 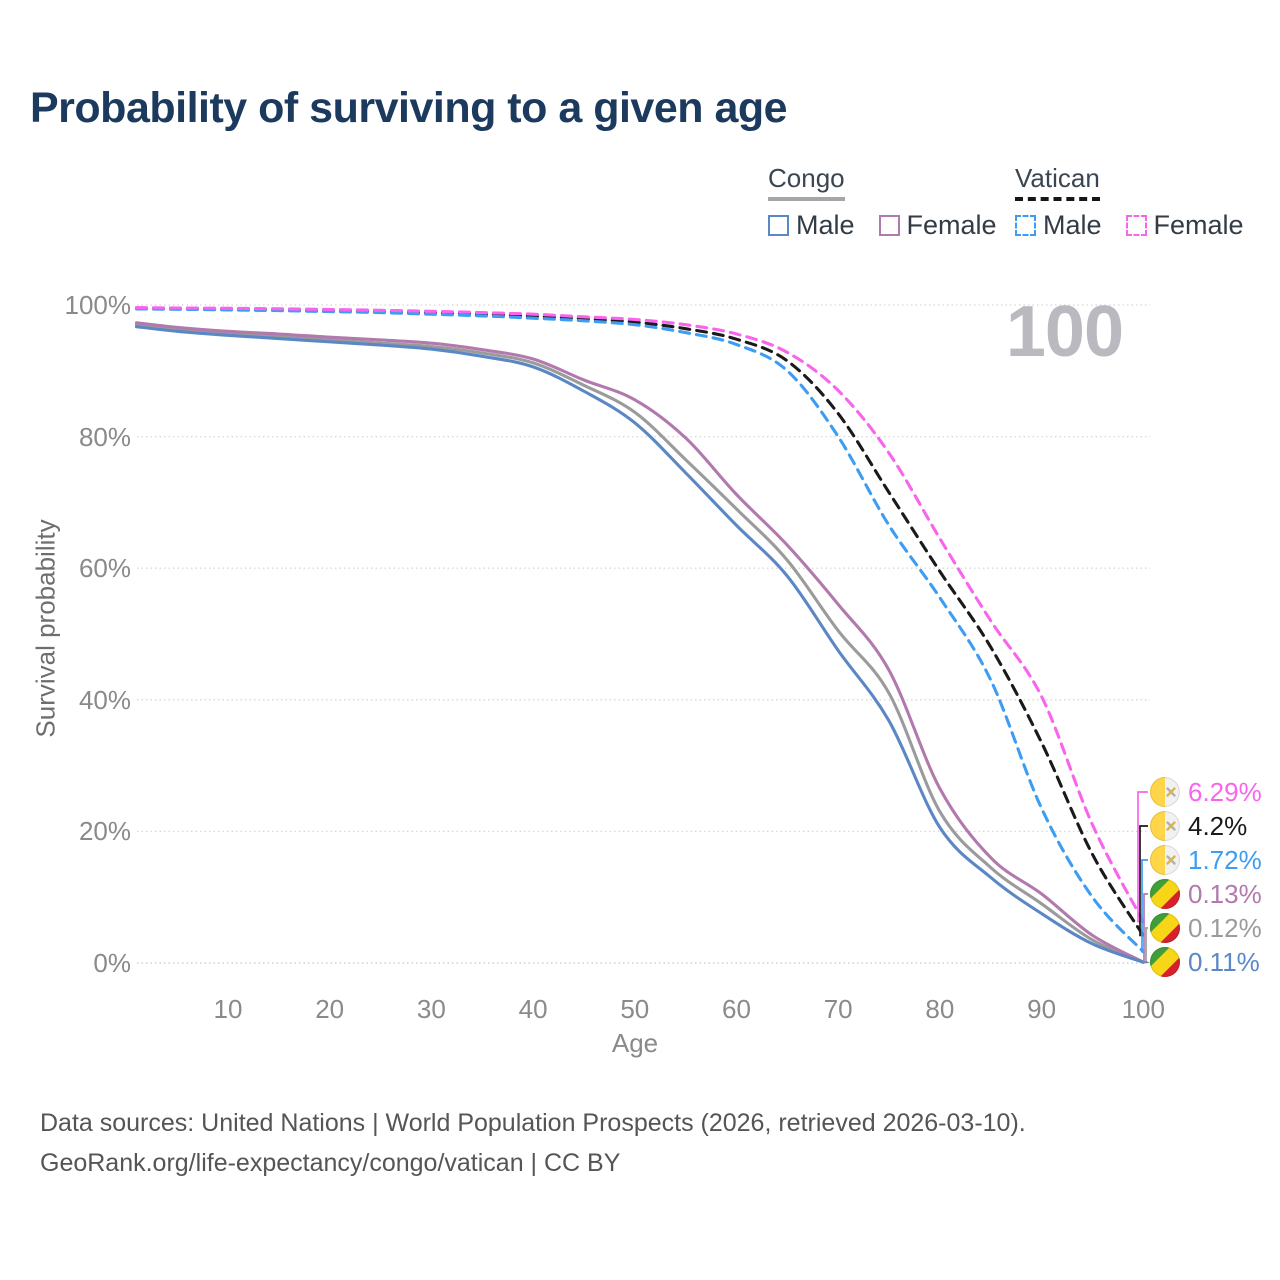 I want to click on legend-item-congo-female: Female, so click(x=937, y=225).